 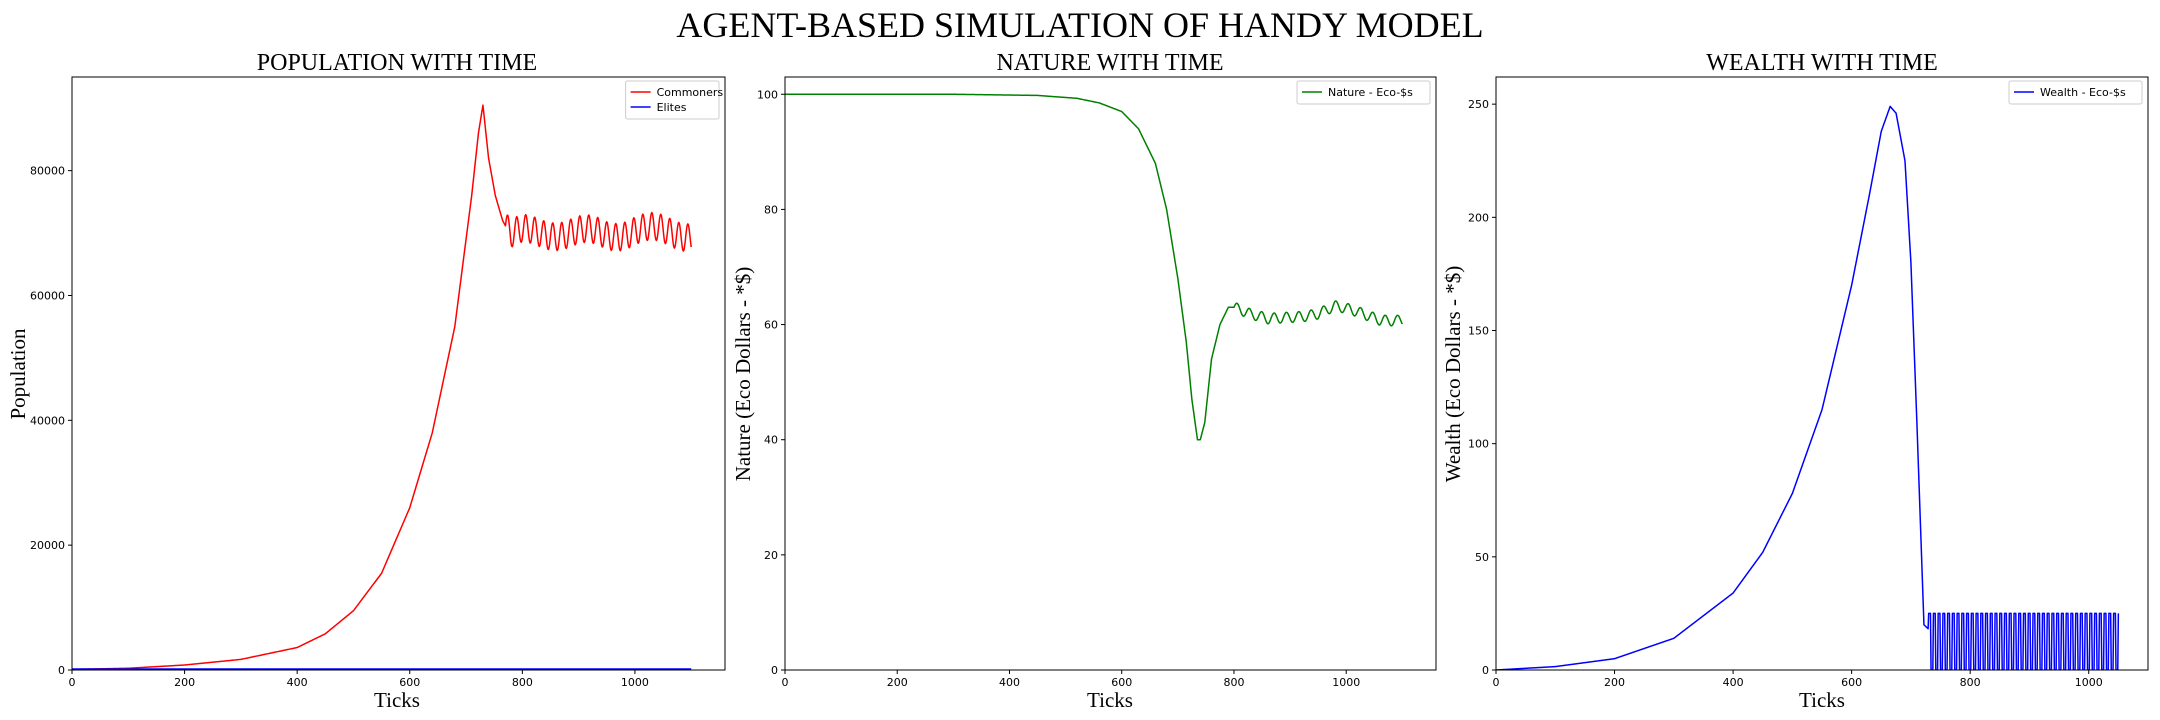 I want to click on wealth-ytick-label: 250, so click(x=1478, y=104).